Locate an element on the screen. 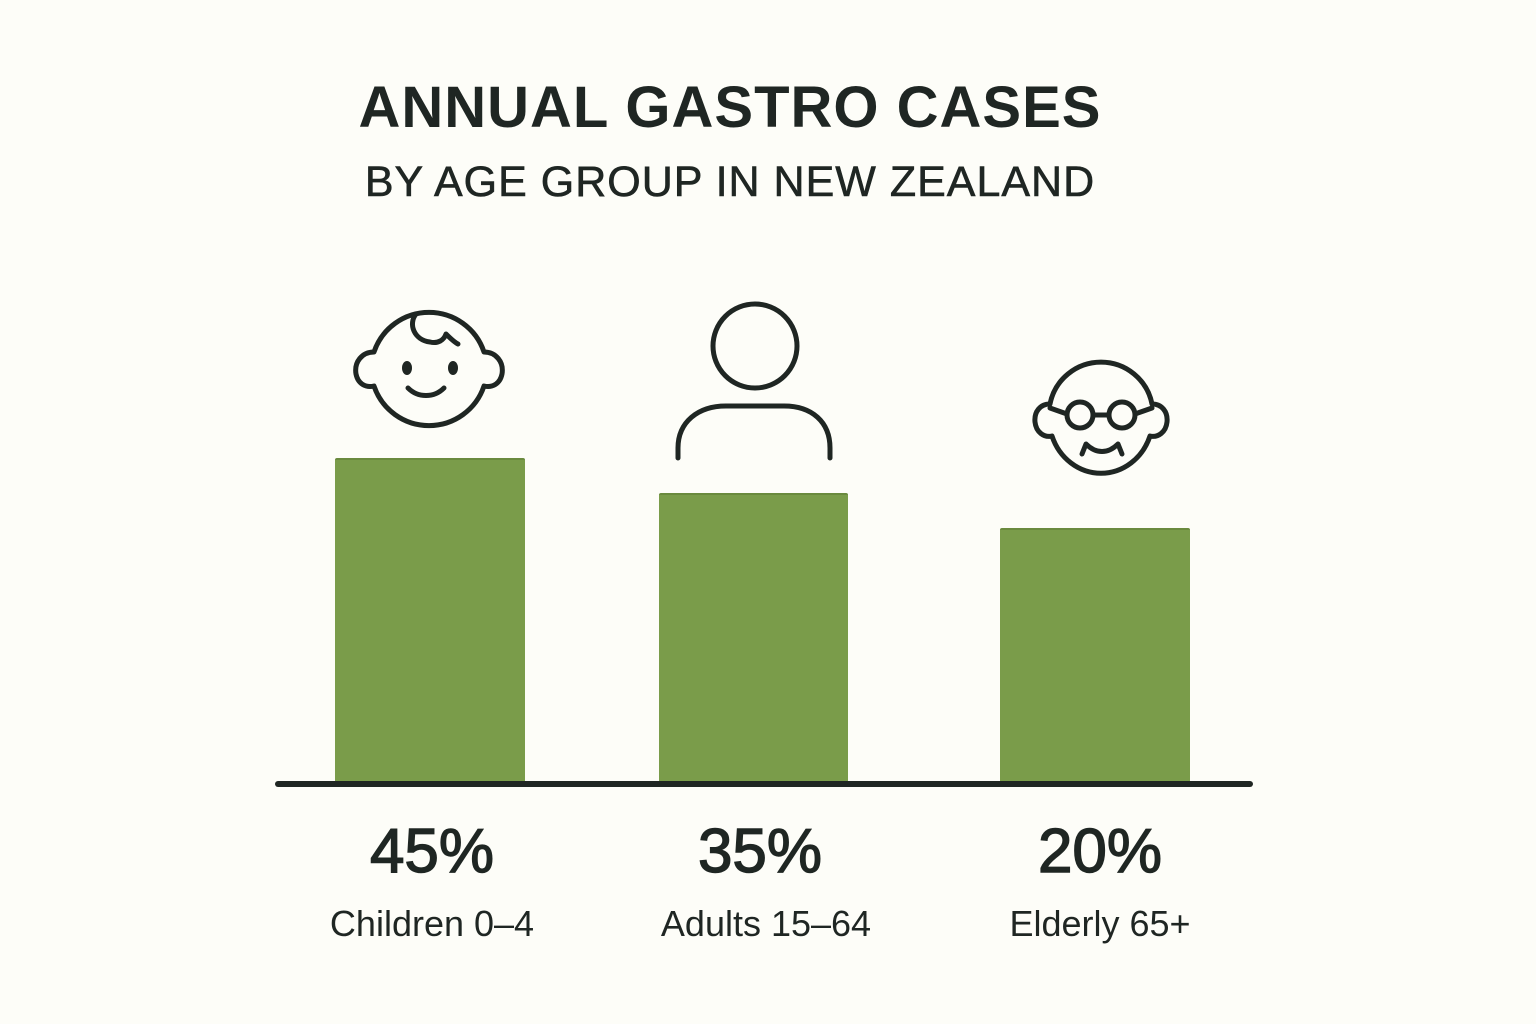 This screenshot has height=1024, width=1536. chart-subtitle: BY AGE GROUP IN NEW ZEALAND is located at coordinates (730, 182).